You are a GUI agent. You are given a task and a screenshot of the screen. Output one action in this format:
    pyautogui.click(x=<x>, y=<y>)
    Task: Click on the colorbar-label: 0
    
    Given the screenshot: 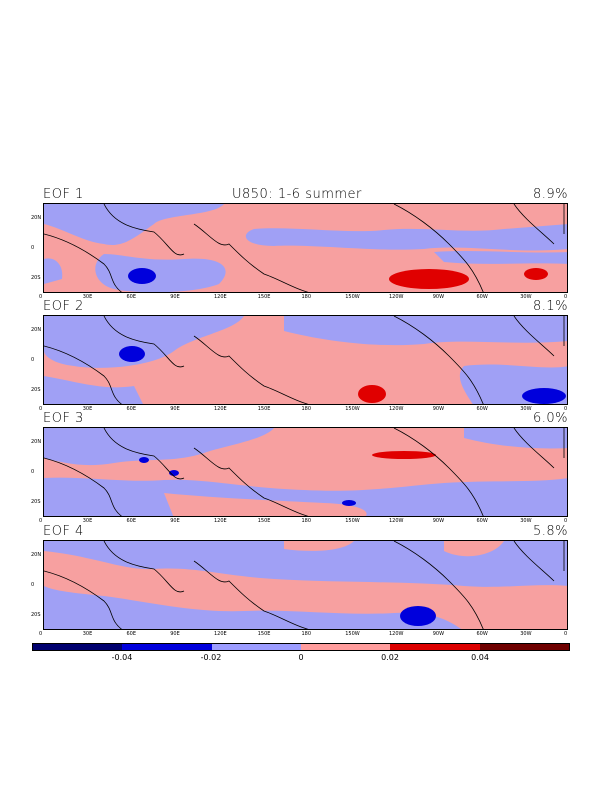 What is the action you would take?
    pyautogui.click(x=301, y=657)
    